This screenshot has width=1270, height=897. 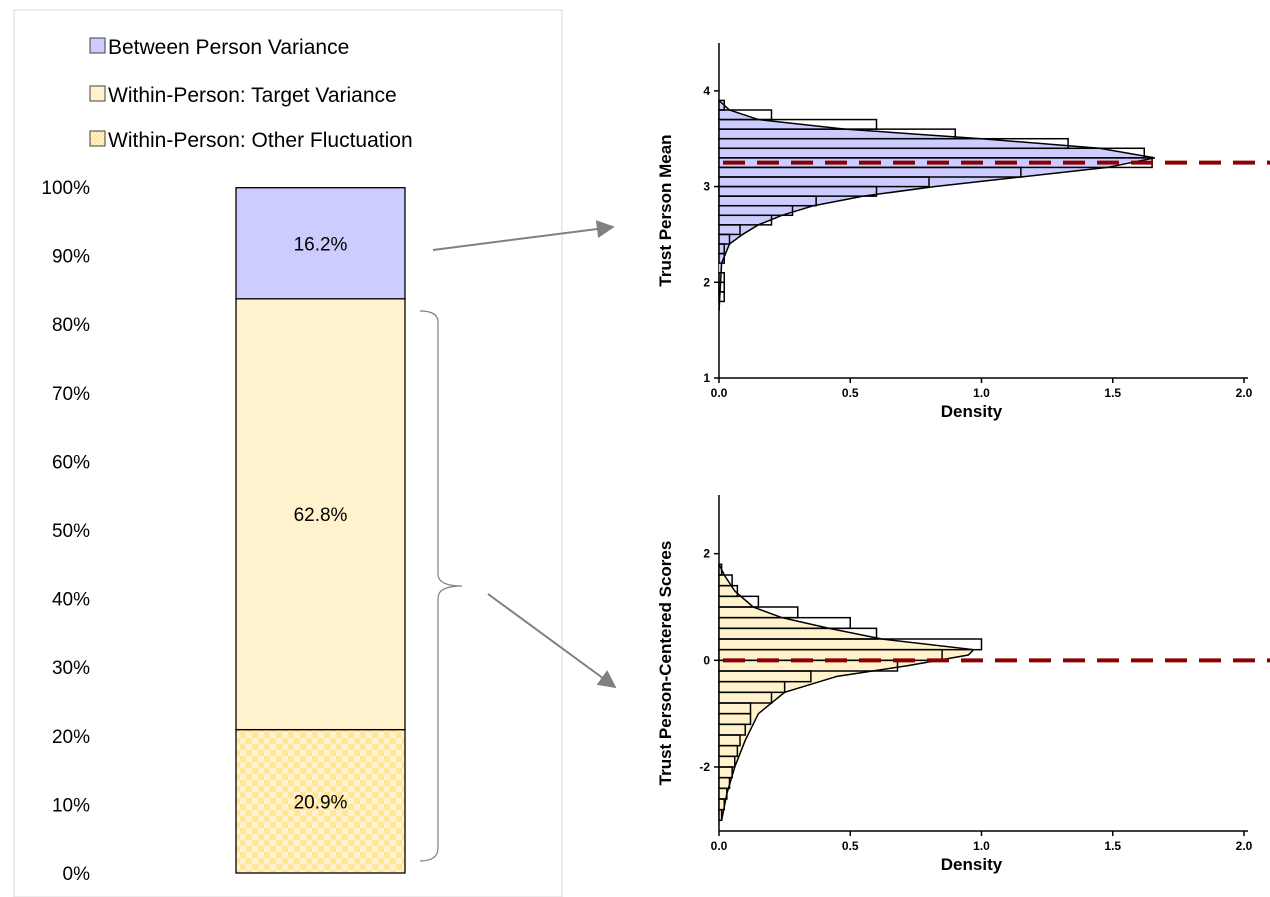 I want to click on hist-y-tick-label: 3, so click(x=706, y=187).